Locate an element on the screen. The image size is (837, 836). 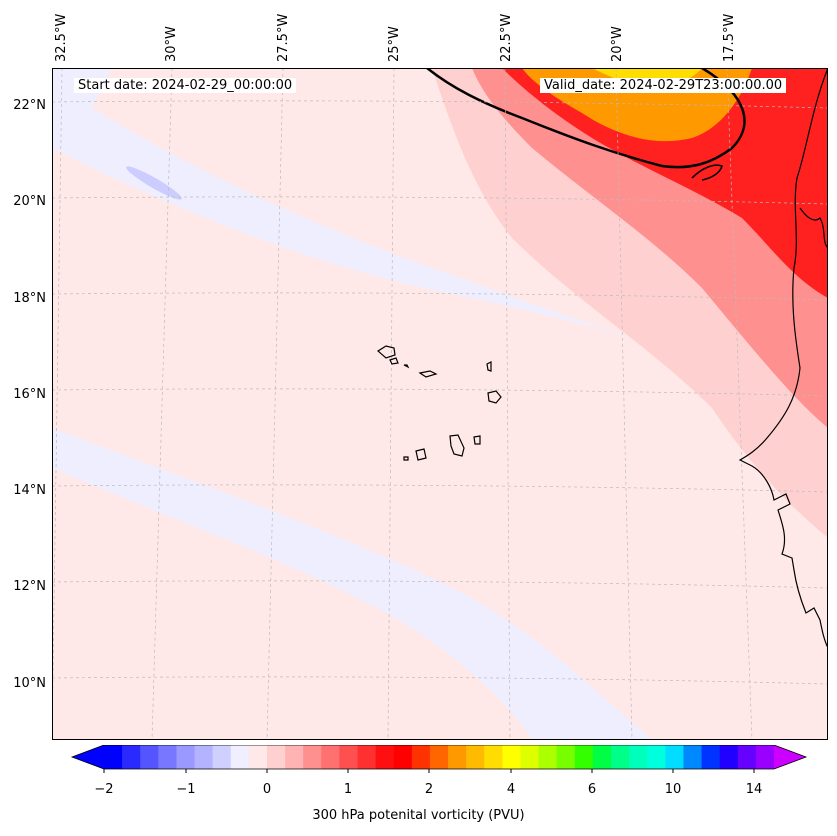
island-sao-nicolau is located at coordinates (428, 374).